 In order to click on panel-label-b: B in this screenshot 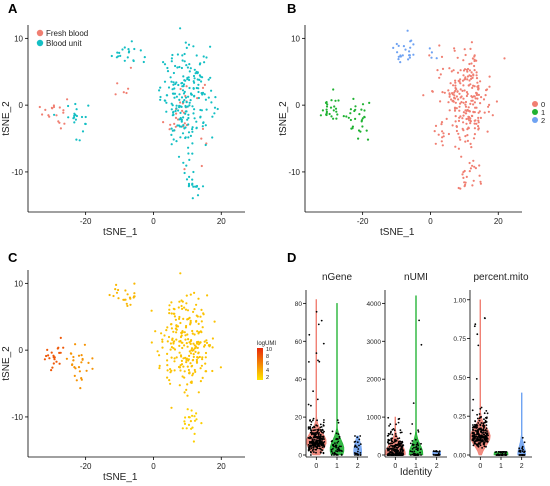, I will do `click(291, 8)`.